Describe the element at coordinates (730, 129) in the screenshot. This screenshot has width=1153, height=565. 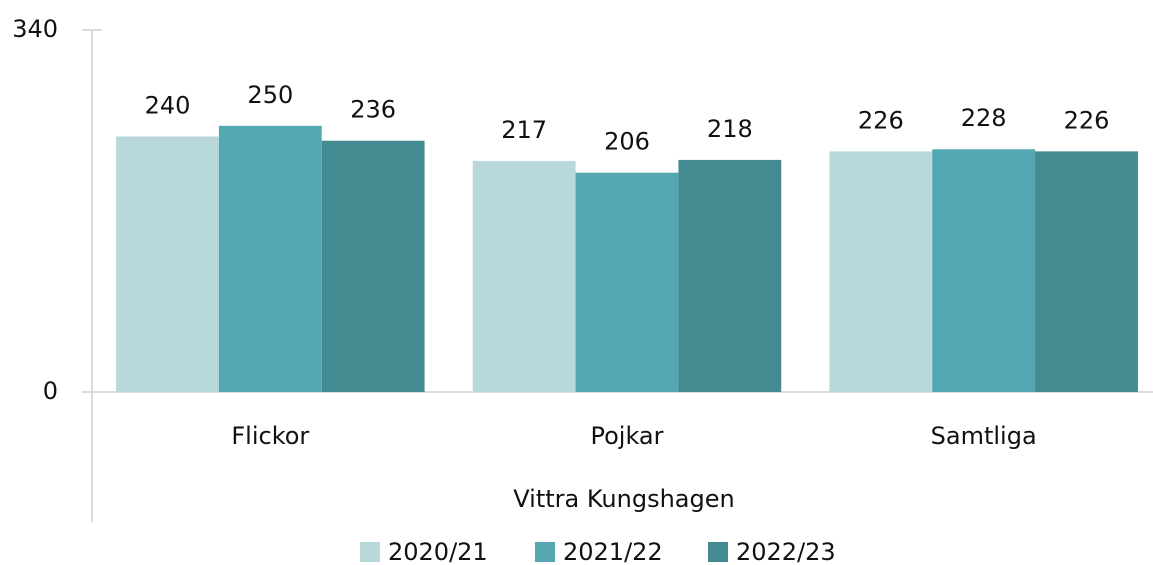
I see `data-label: 218` at that location.